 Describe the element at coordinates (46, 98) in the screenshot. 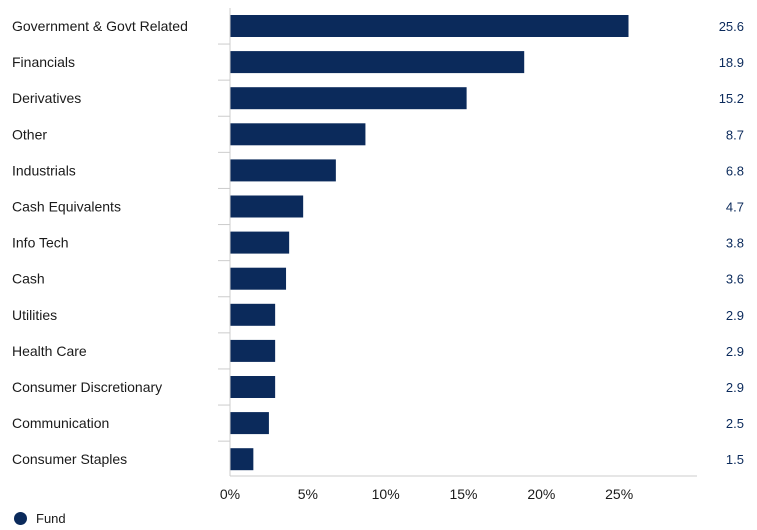

I see `category-label: Derivatives` at that location.